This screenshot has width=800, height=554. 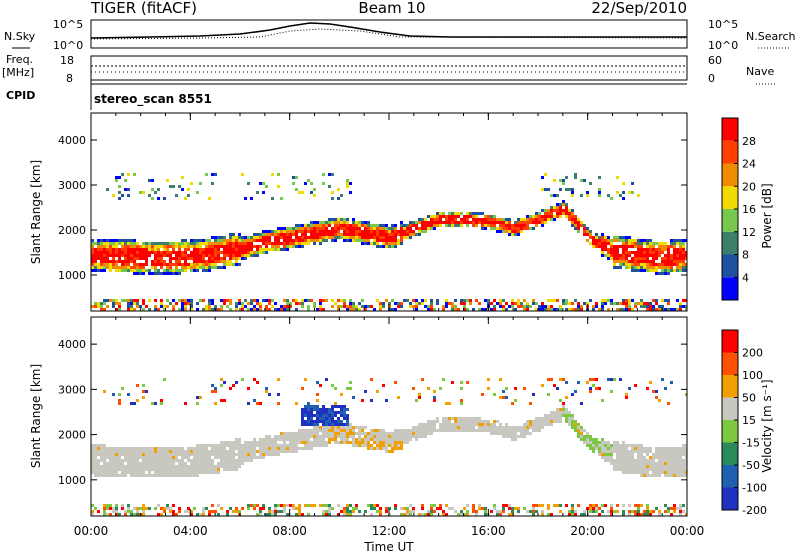 What do you see at coordinates (723, 45) in the screenshot?
I see `noise-right-tick-low: 10^0` at bounding box center [723, 45].